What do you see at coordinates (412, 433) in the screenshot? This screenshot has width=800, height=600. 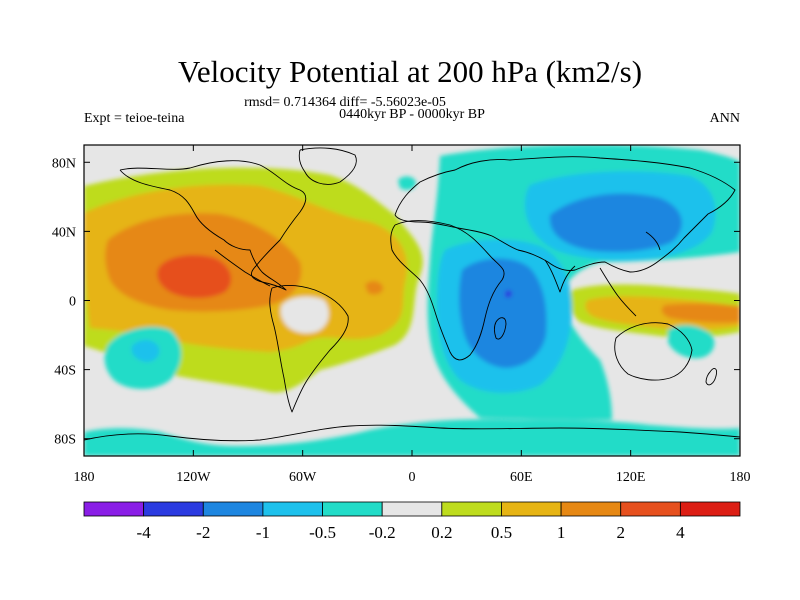 I see `coast-antarctica` at bounding box center [412, 433].